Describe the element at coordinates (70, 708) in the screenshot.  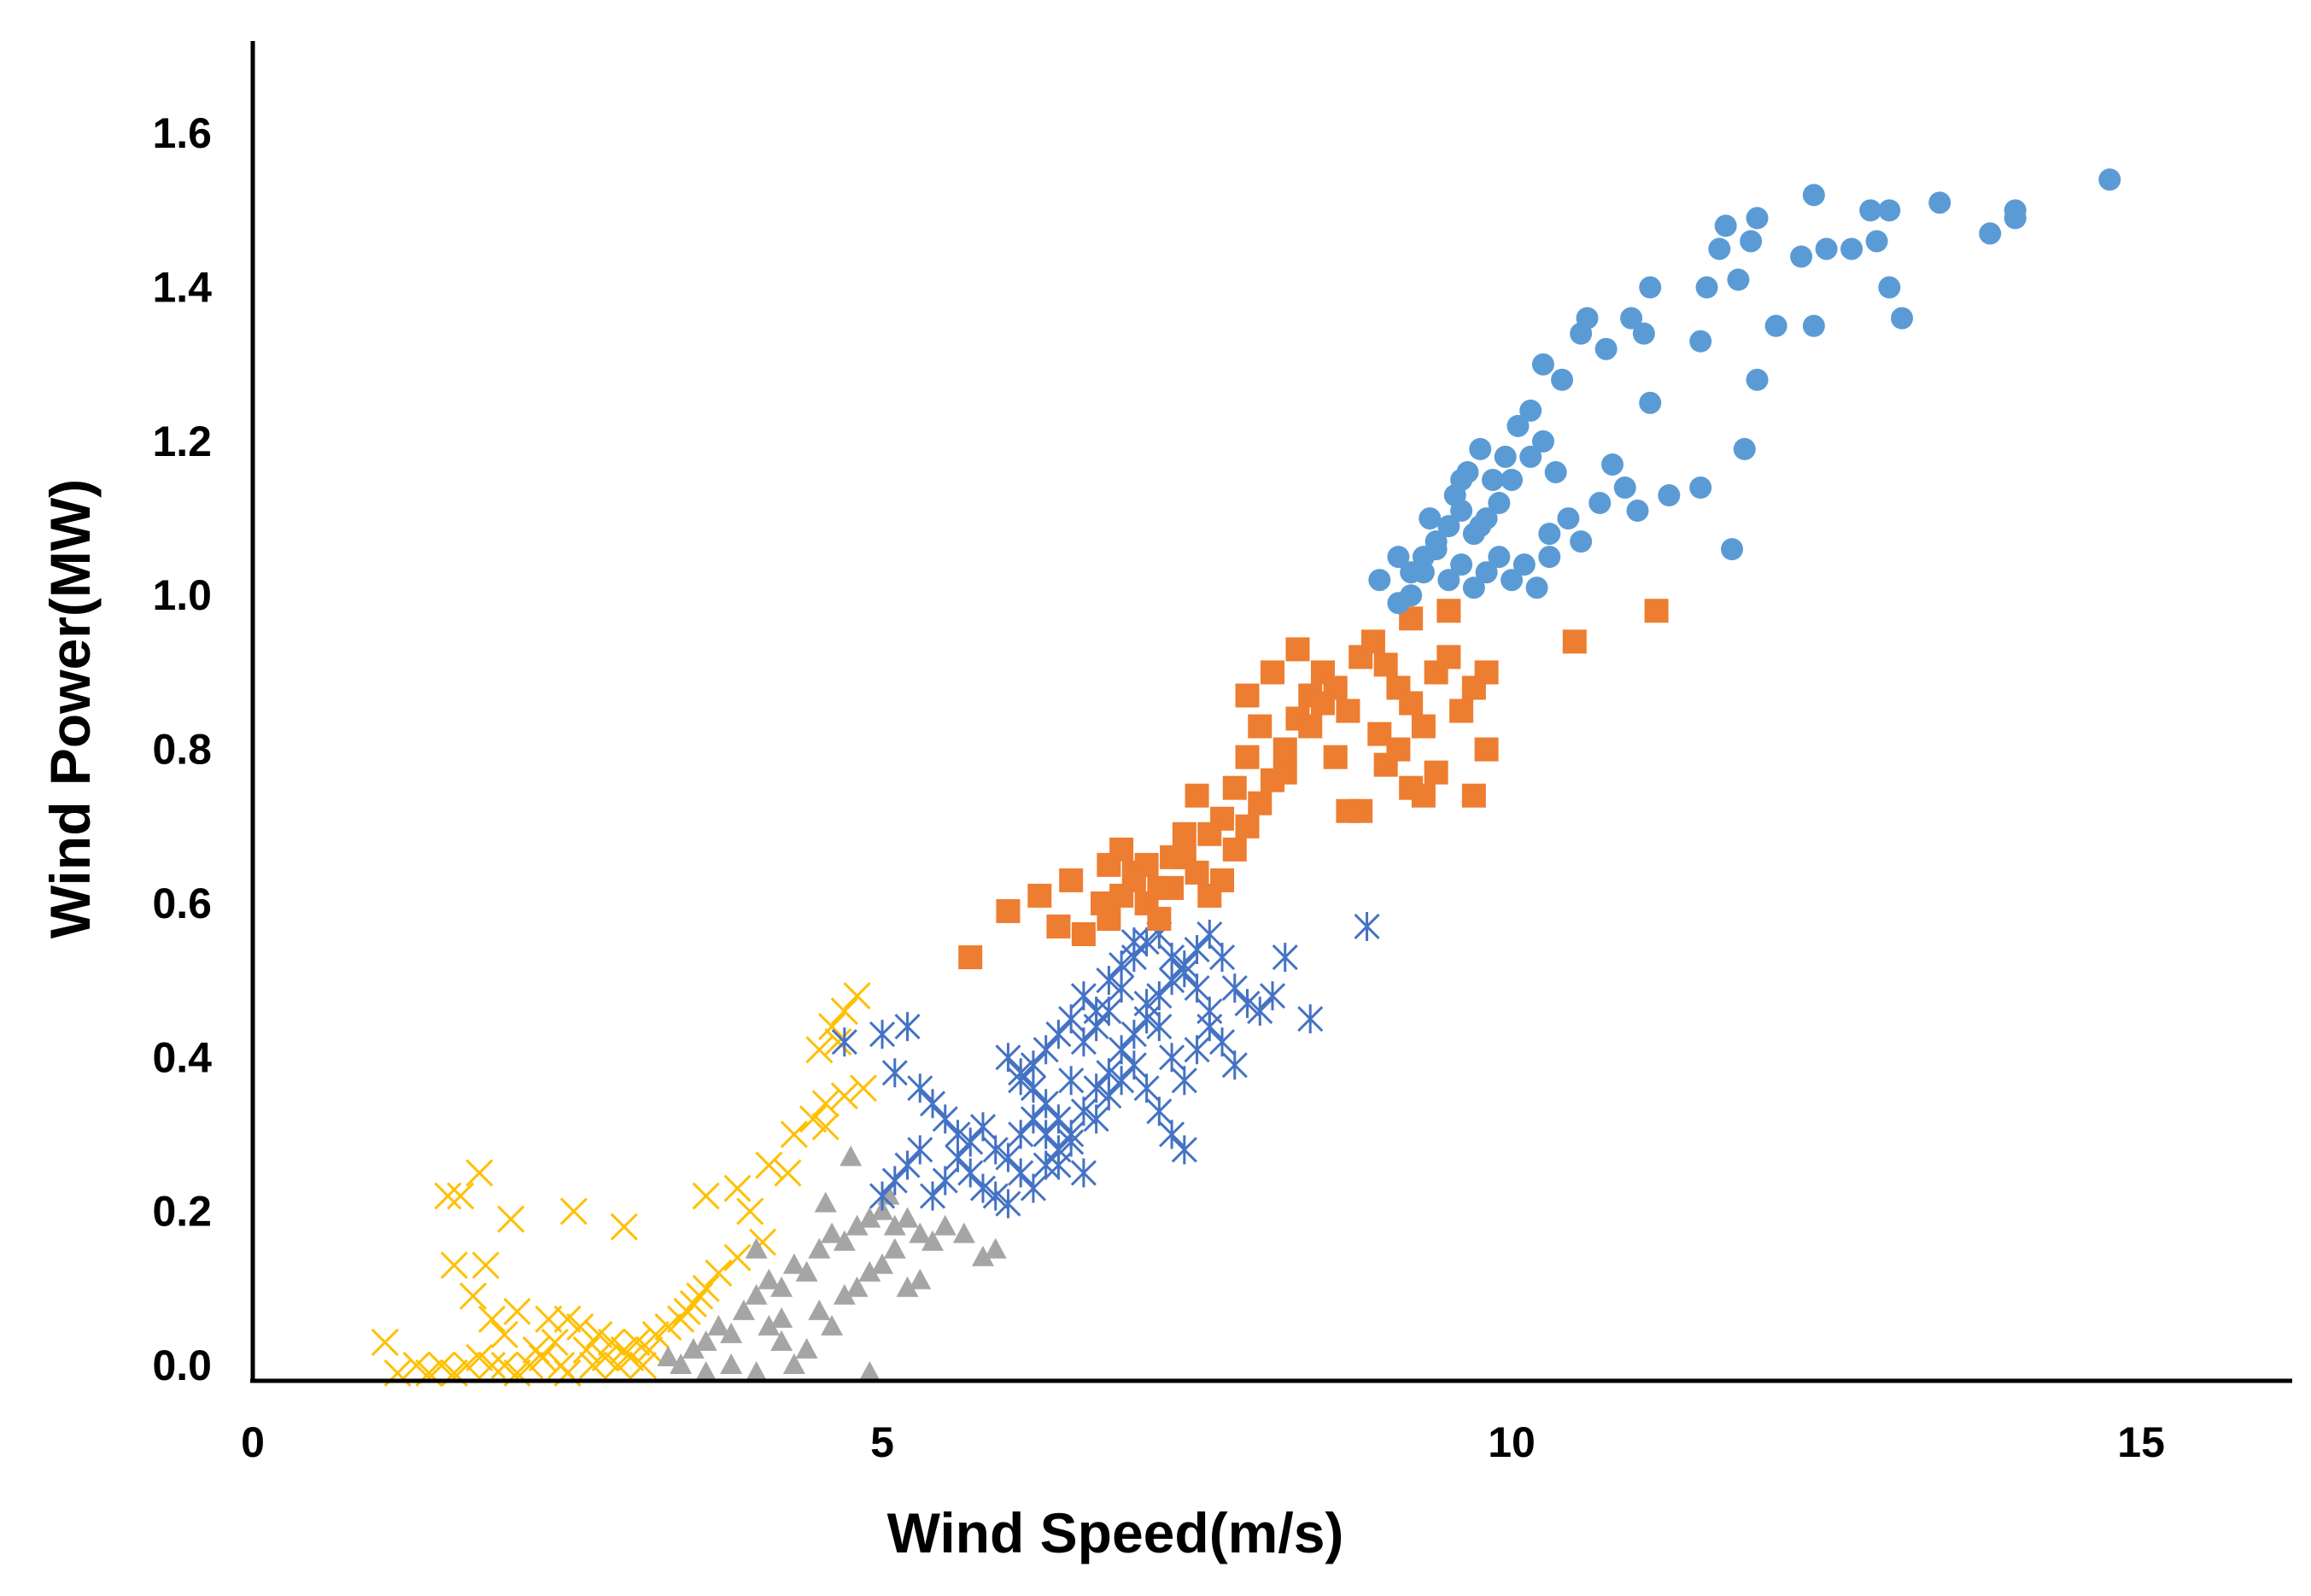
I see `y-axis-title: Wind Power(MW)` at that location.